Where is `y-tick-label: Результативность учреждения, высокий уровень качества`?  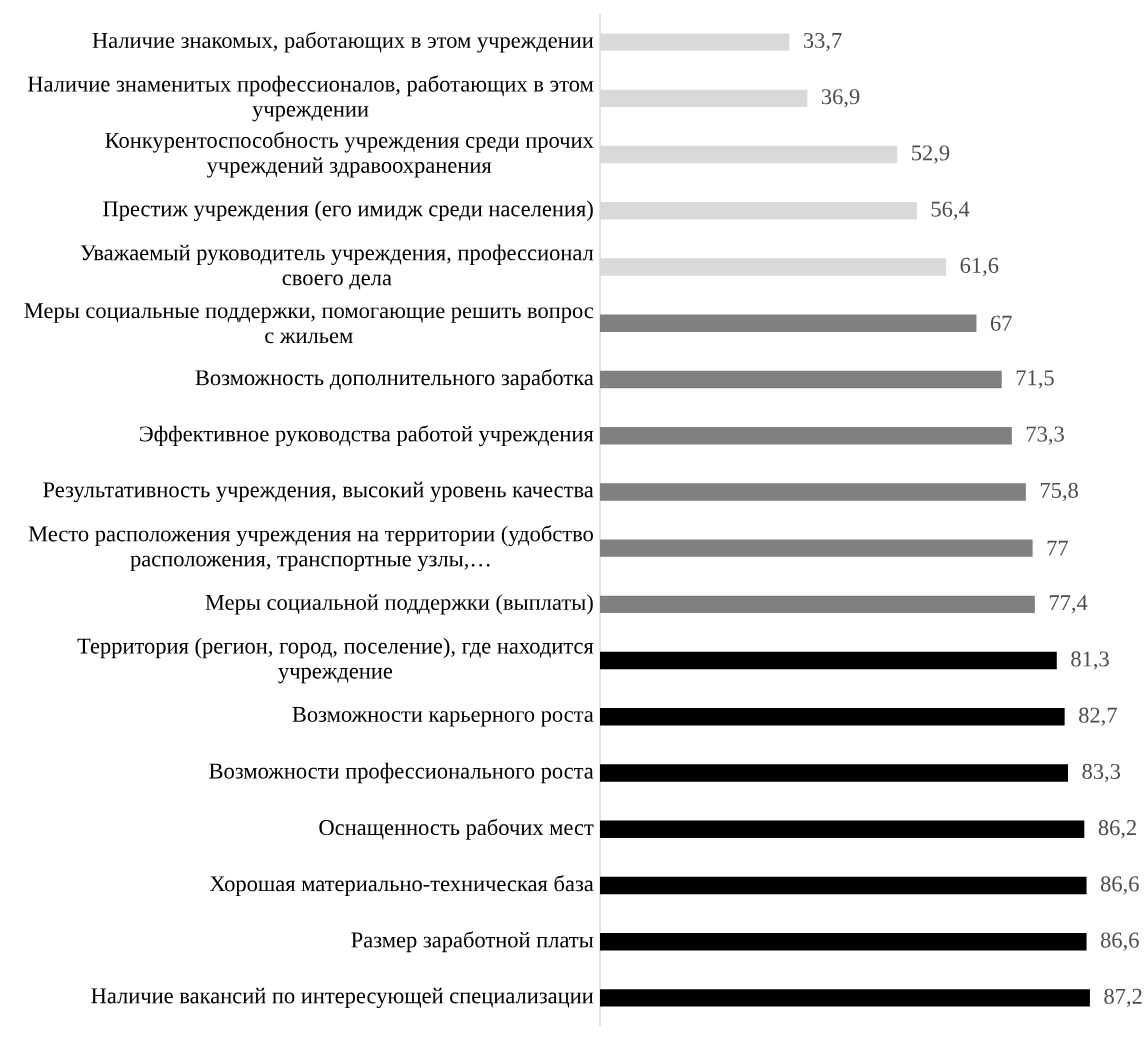
y-tick-label: Результативность учреждения, высокий уровень качества is located at coordinates (318, 492).